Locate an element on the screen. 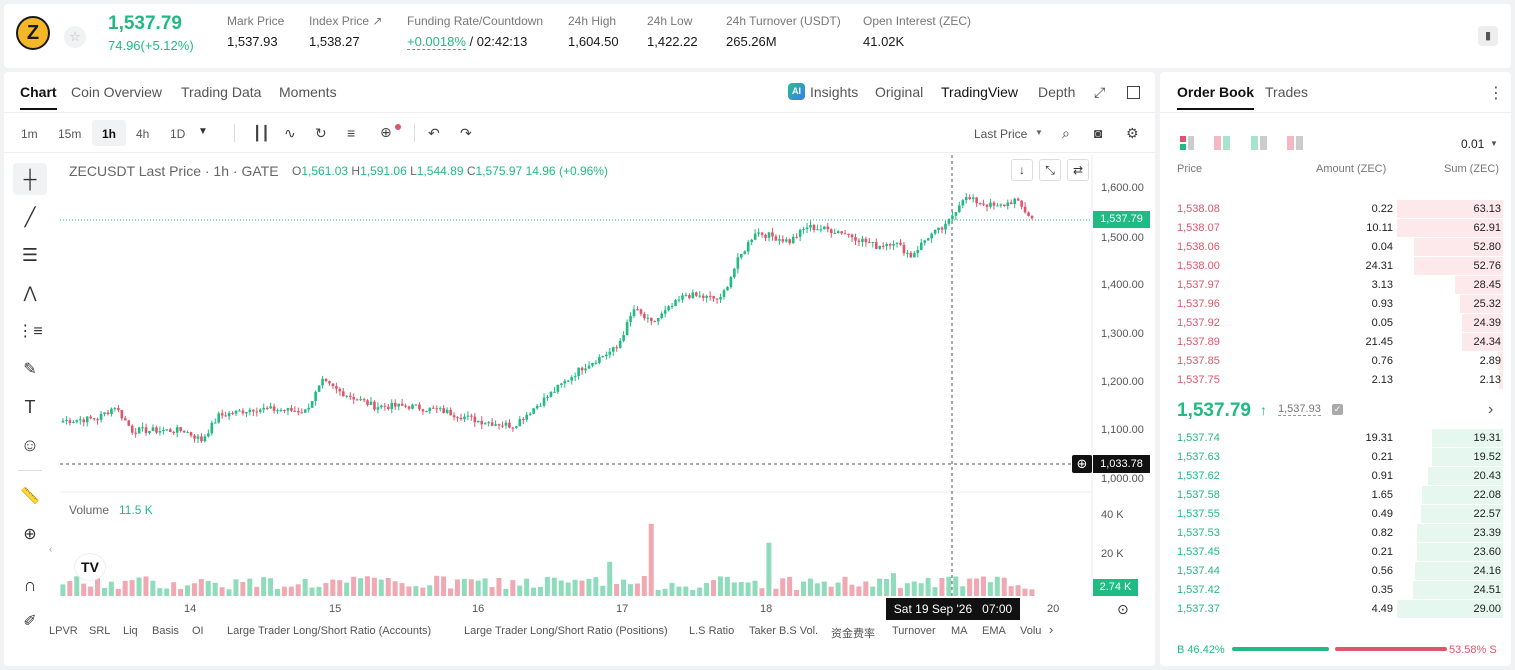  more-vertical-icon: ⋮ is located at coordinates (1496, 93).